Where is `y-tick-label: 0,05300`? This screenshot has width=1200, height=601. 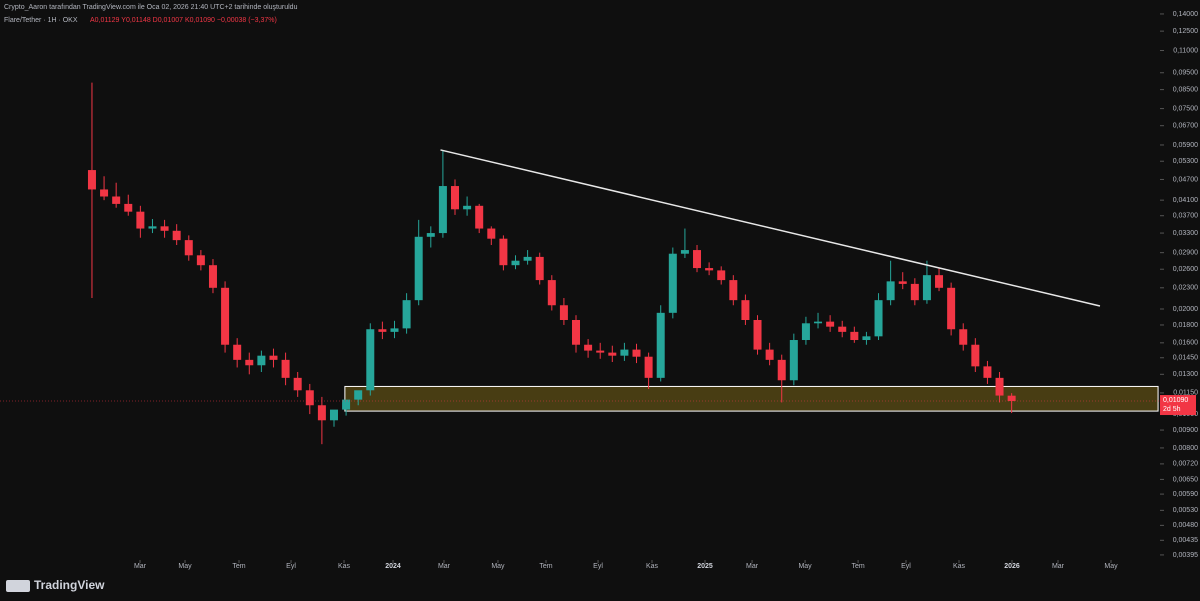
y-tick-label: 0,05300 is located at coordinates (1185, 161).